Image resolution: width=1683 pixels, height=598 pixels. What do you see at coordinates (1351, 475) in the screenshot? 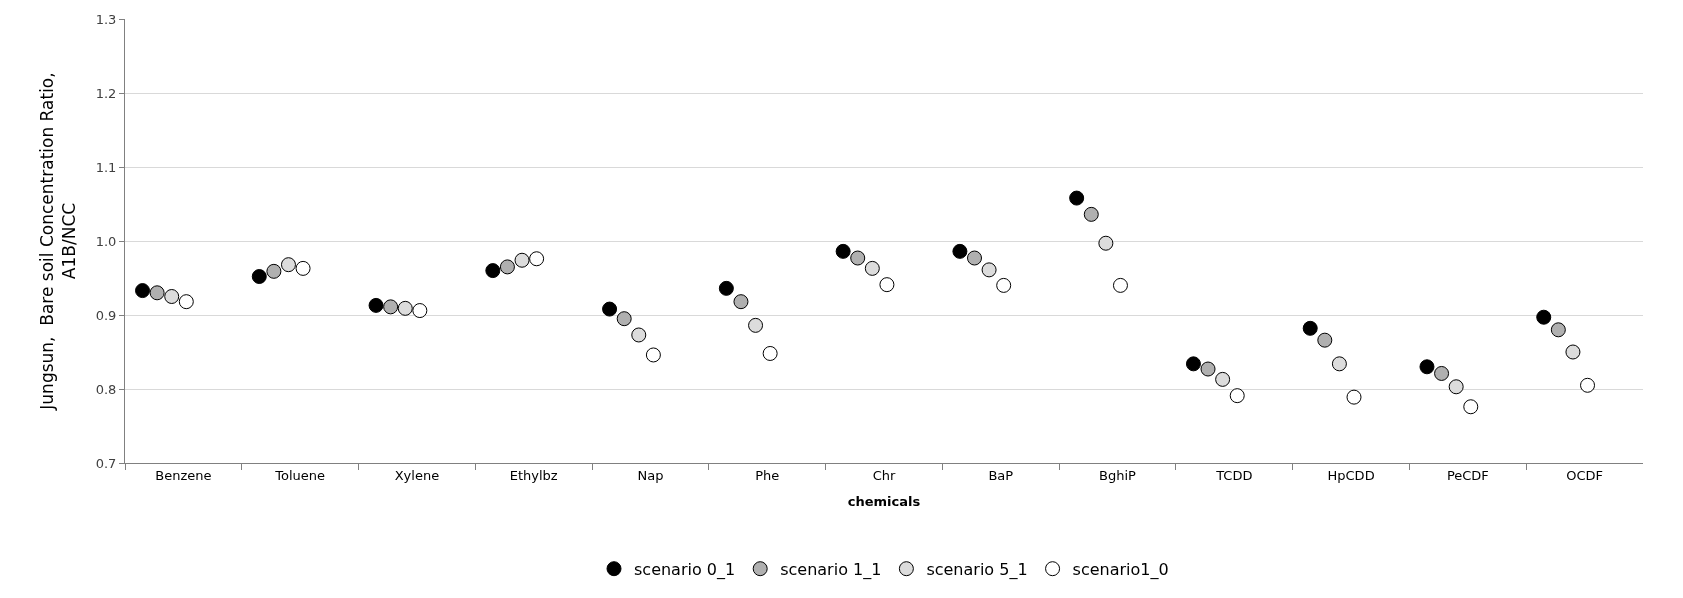
I see `x-tick-label: HpCDD` at bounding box center [1351, 475].